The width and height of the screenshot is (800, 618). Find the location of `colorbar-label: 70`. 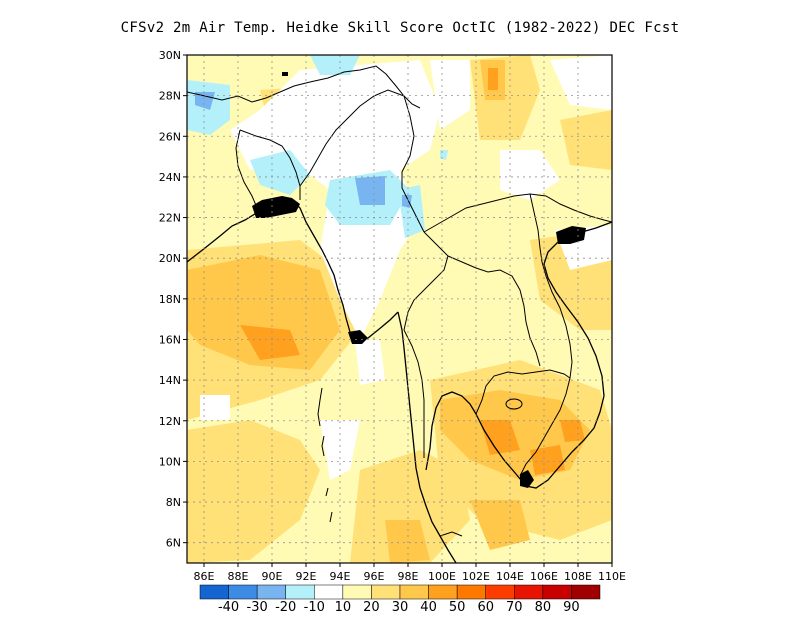

colorbar-label: 70 is located at coordinates (514, 607).